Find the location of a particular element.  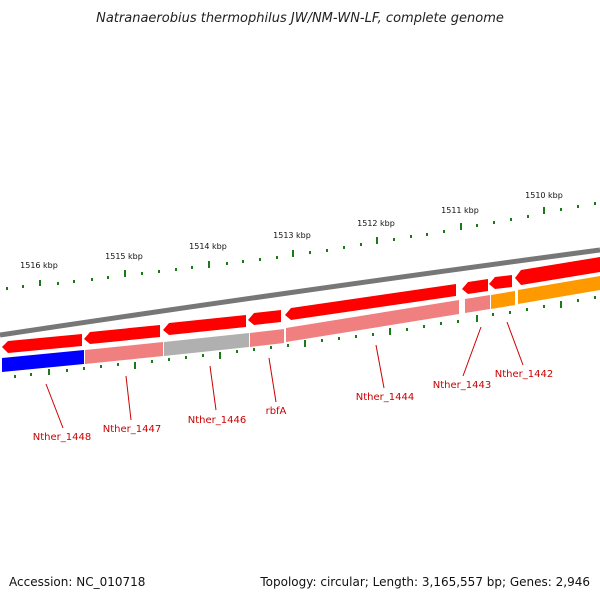

ruler-label-1512: 1512 kbp is located at coordinates (376, 223).